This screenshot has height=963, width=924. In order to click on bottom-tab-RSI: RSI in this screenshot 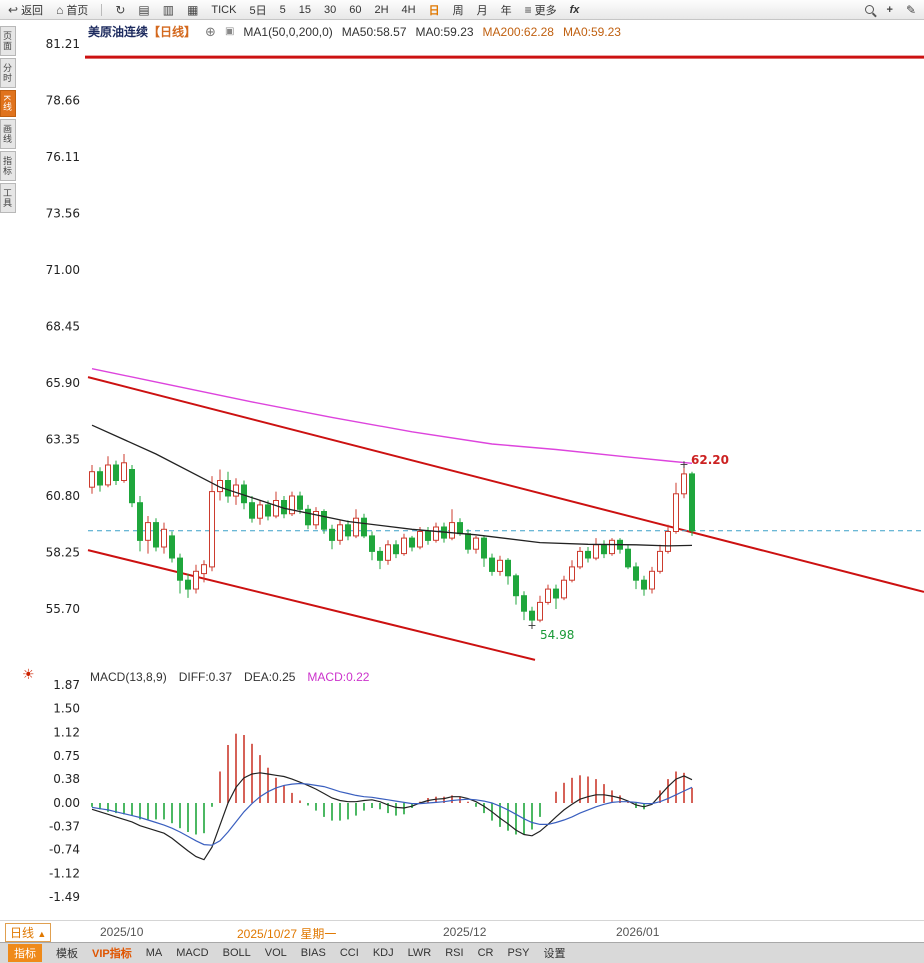, I will do `click(454, 953)`.